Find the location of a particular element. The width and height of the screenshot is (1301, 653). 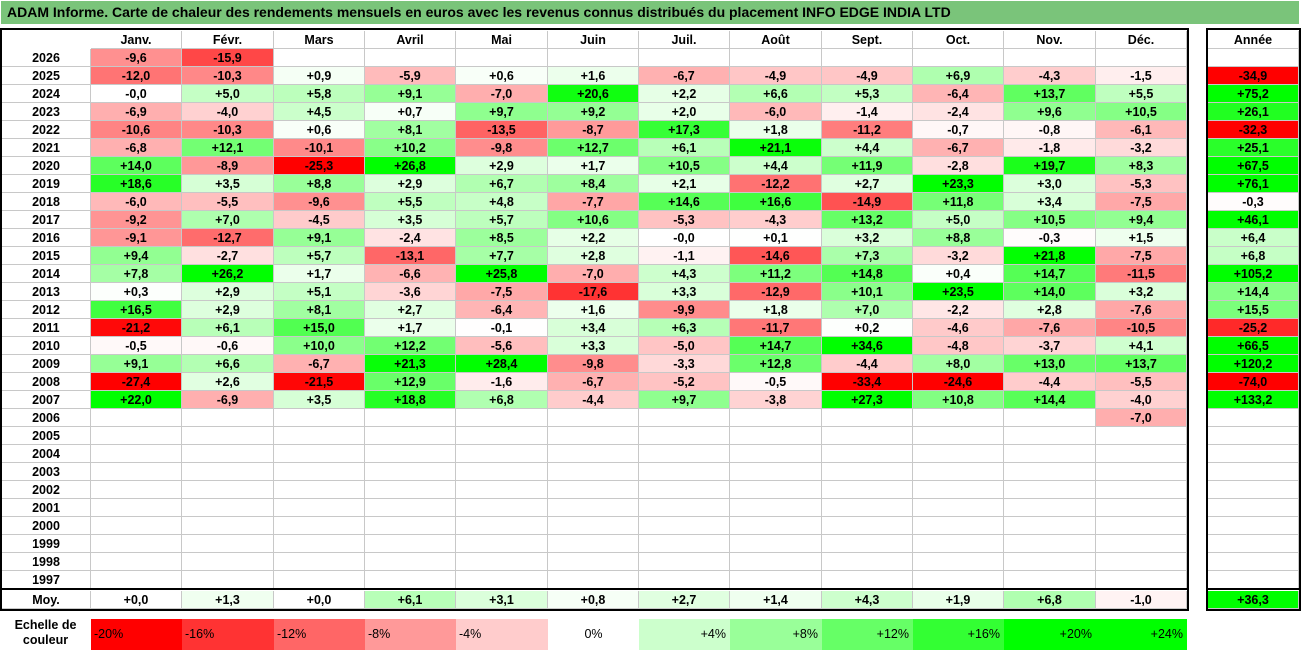

heatmap-cell: -7,6 is located at coordinates (1050, 328).